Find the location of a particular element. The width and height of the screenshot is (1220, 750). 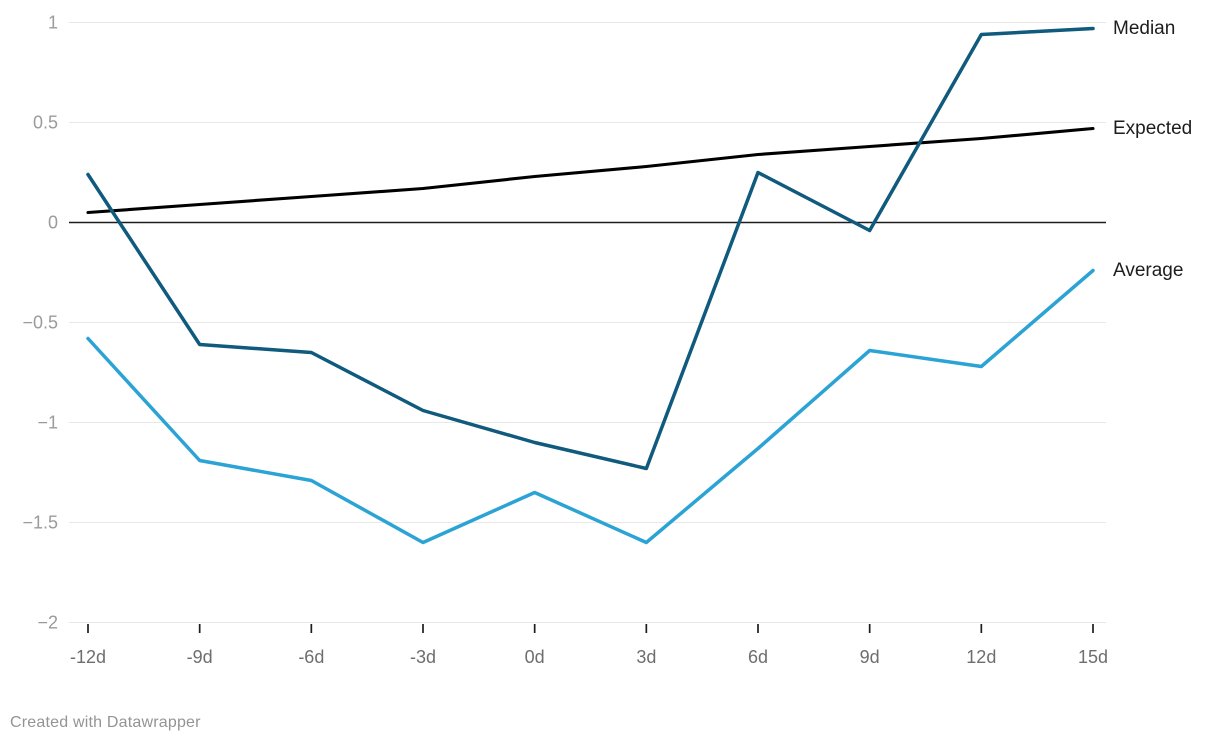

series-label-average: Average is located at coordinates (1148, 270).